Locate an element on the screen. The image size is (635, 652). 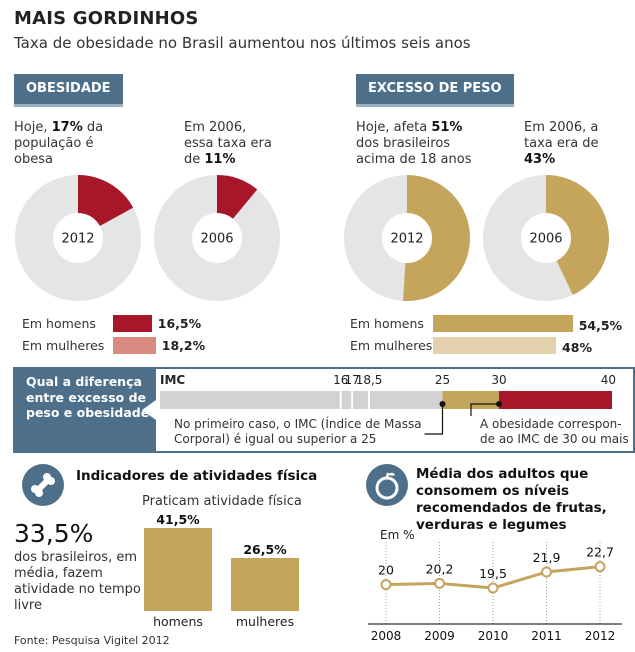
imc-panel is located at coordinates (324, 410).